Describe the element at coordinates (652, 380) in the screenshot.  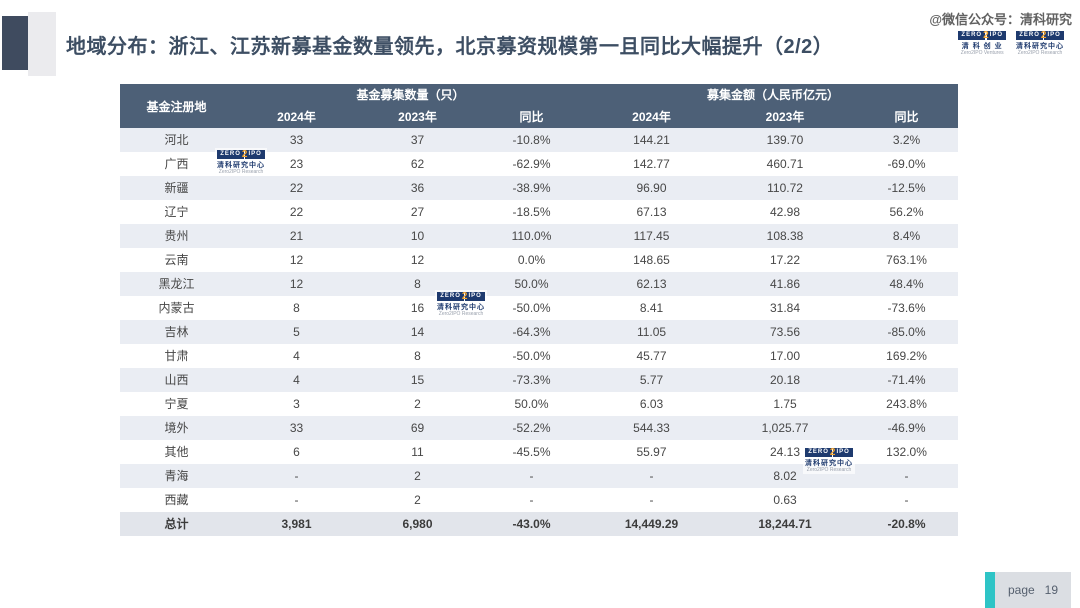
I see `value-cell: 5.77` at that location.